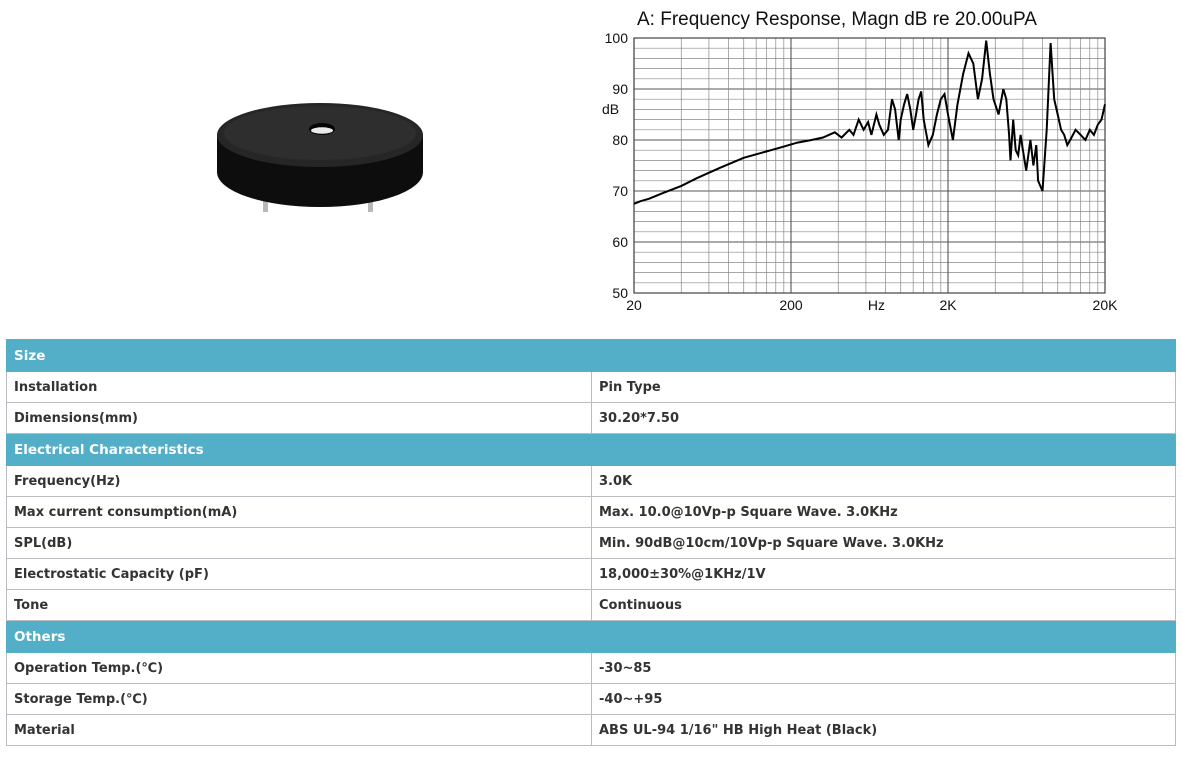 The width and height of the screenshot is (1182, 761). I want to click on y-tick-label: 50, so click(620, 293).